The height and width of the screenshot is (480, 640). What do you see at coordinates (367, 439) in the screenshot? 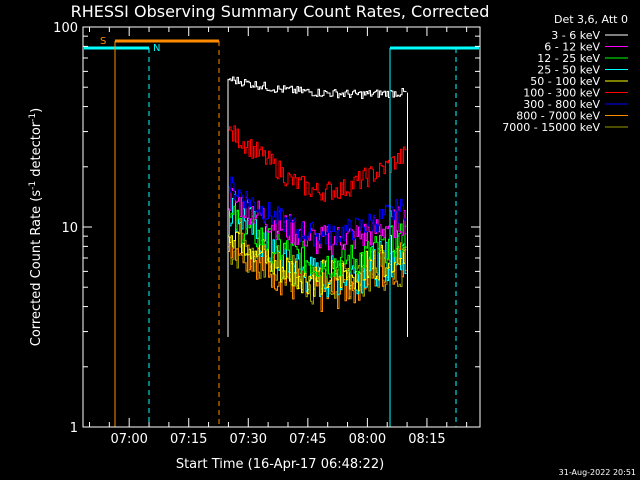
I see `x-tick-label: 08:00` at bounding box center [367, 439].